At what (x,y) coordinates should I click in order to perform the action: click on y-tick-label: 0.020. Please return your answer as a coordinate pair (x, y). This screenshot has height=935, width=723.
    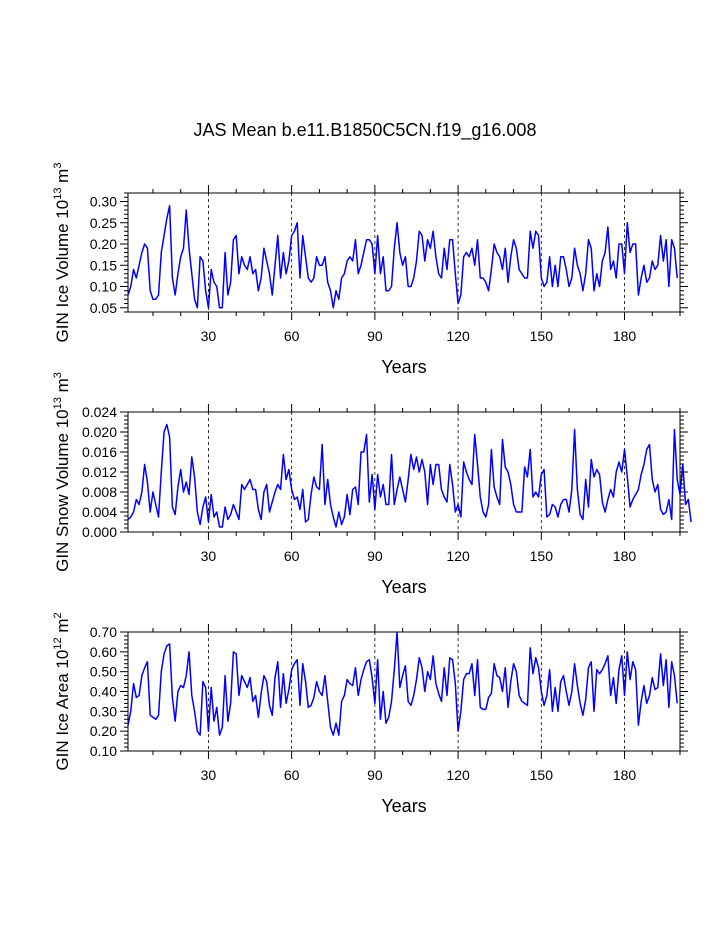
    Looking at the image, I should click on (99, 432).